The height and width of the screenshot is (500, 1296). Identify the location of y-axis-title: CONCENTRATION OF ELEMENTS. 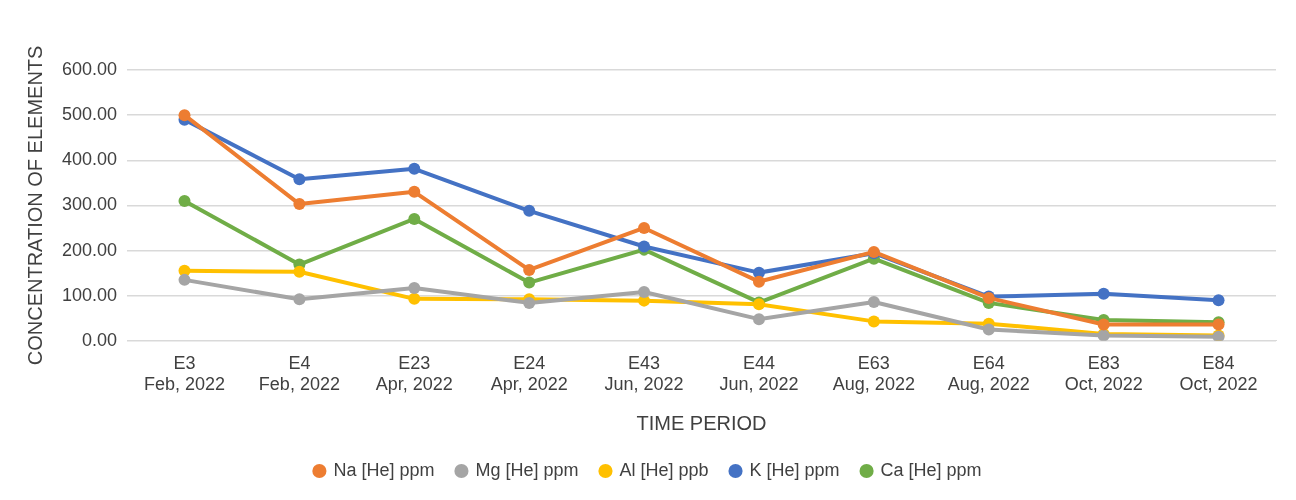
(34, 205).